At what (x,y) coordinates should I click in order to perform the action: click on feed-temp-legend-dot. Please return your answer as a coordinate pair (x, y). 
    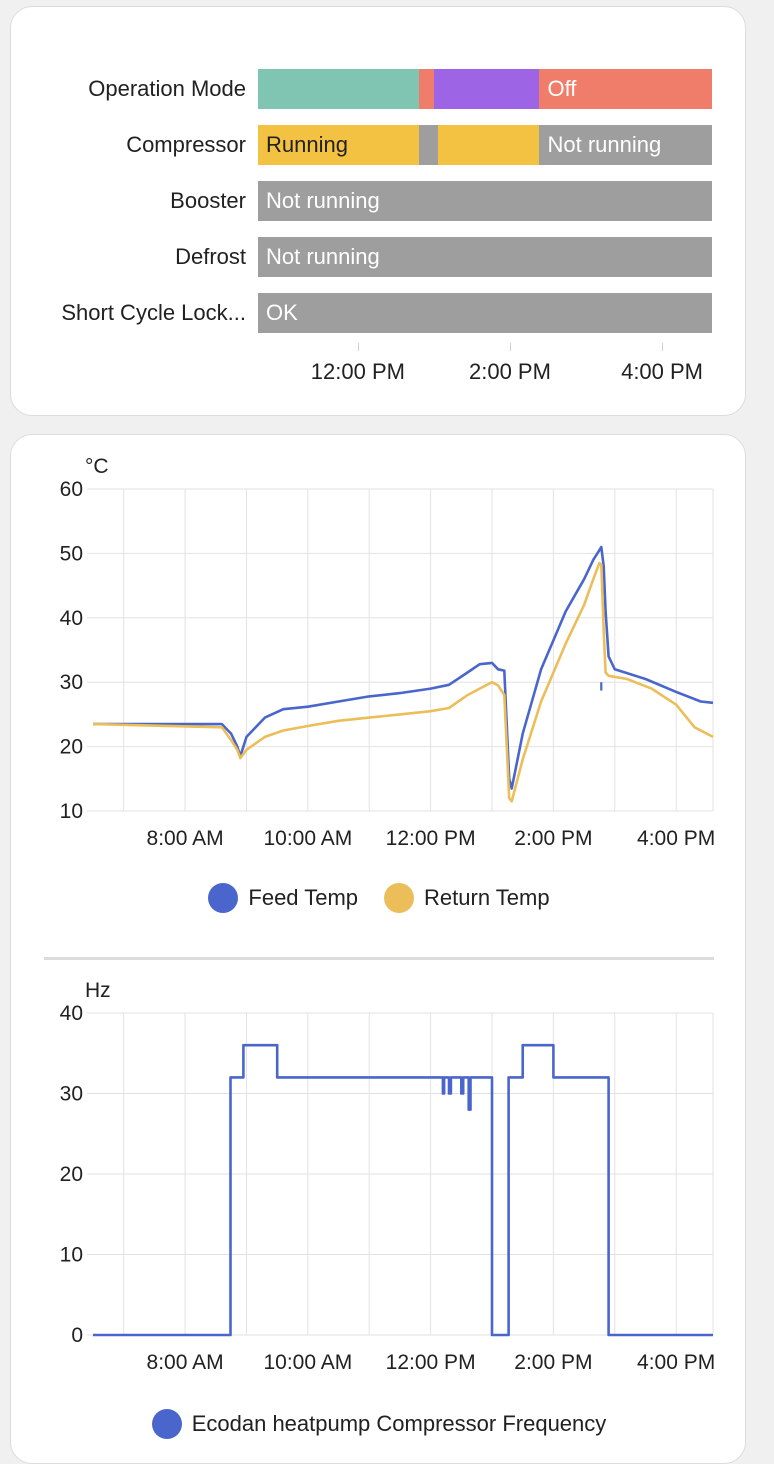
    Looking at the image, I should click on (223, 898).